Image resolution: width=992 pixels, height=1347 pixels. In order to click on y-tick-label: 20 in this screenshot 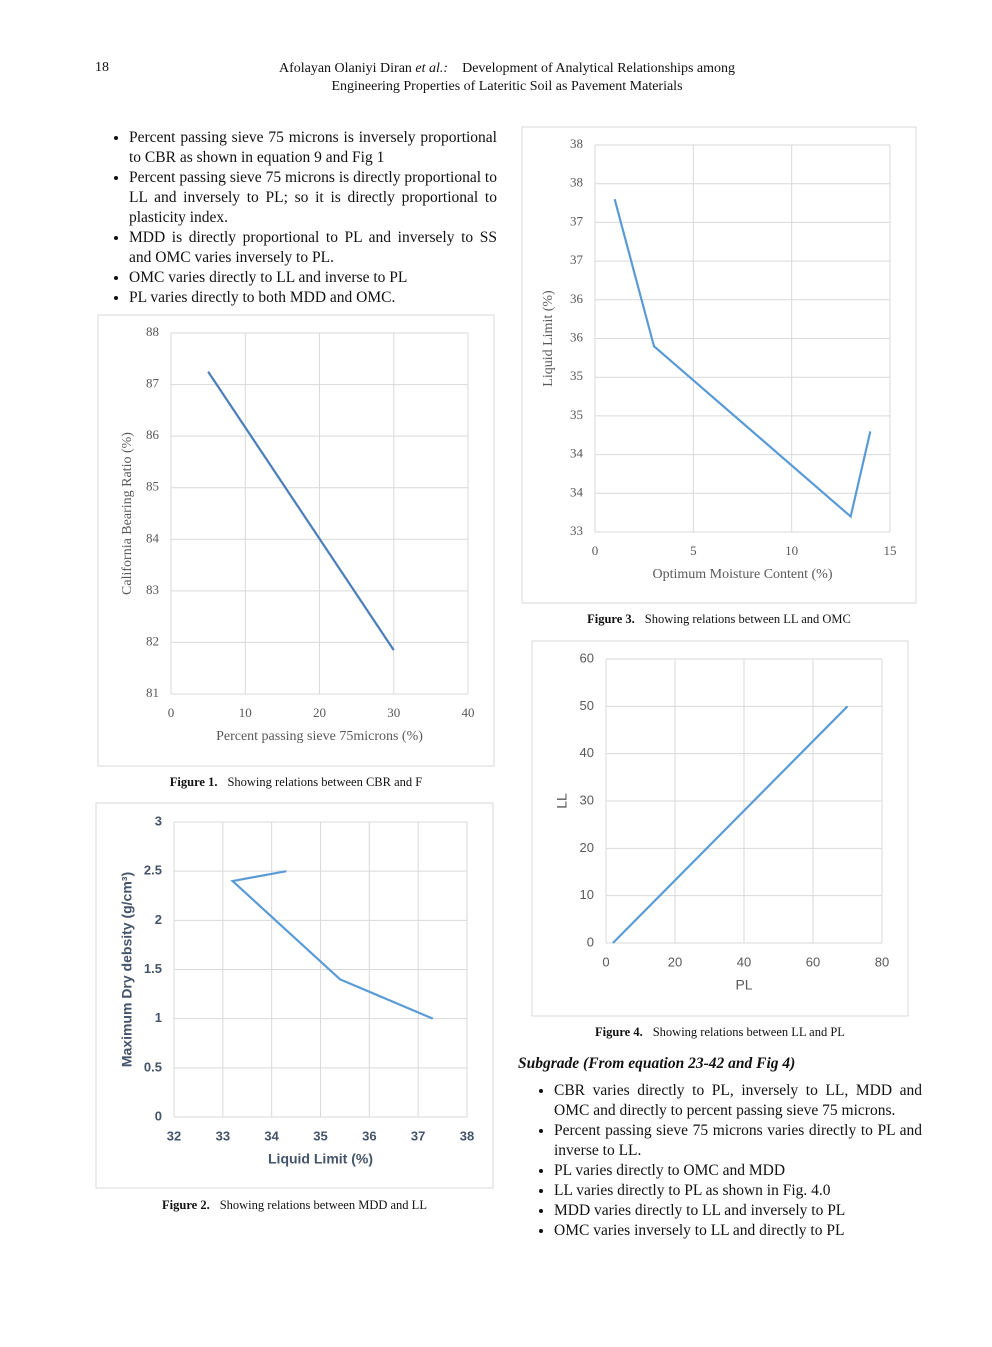, I will do `click(587, 847)`.